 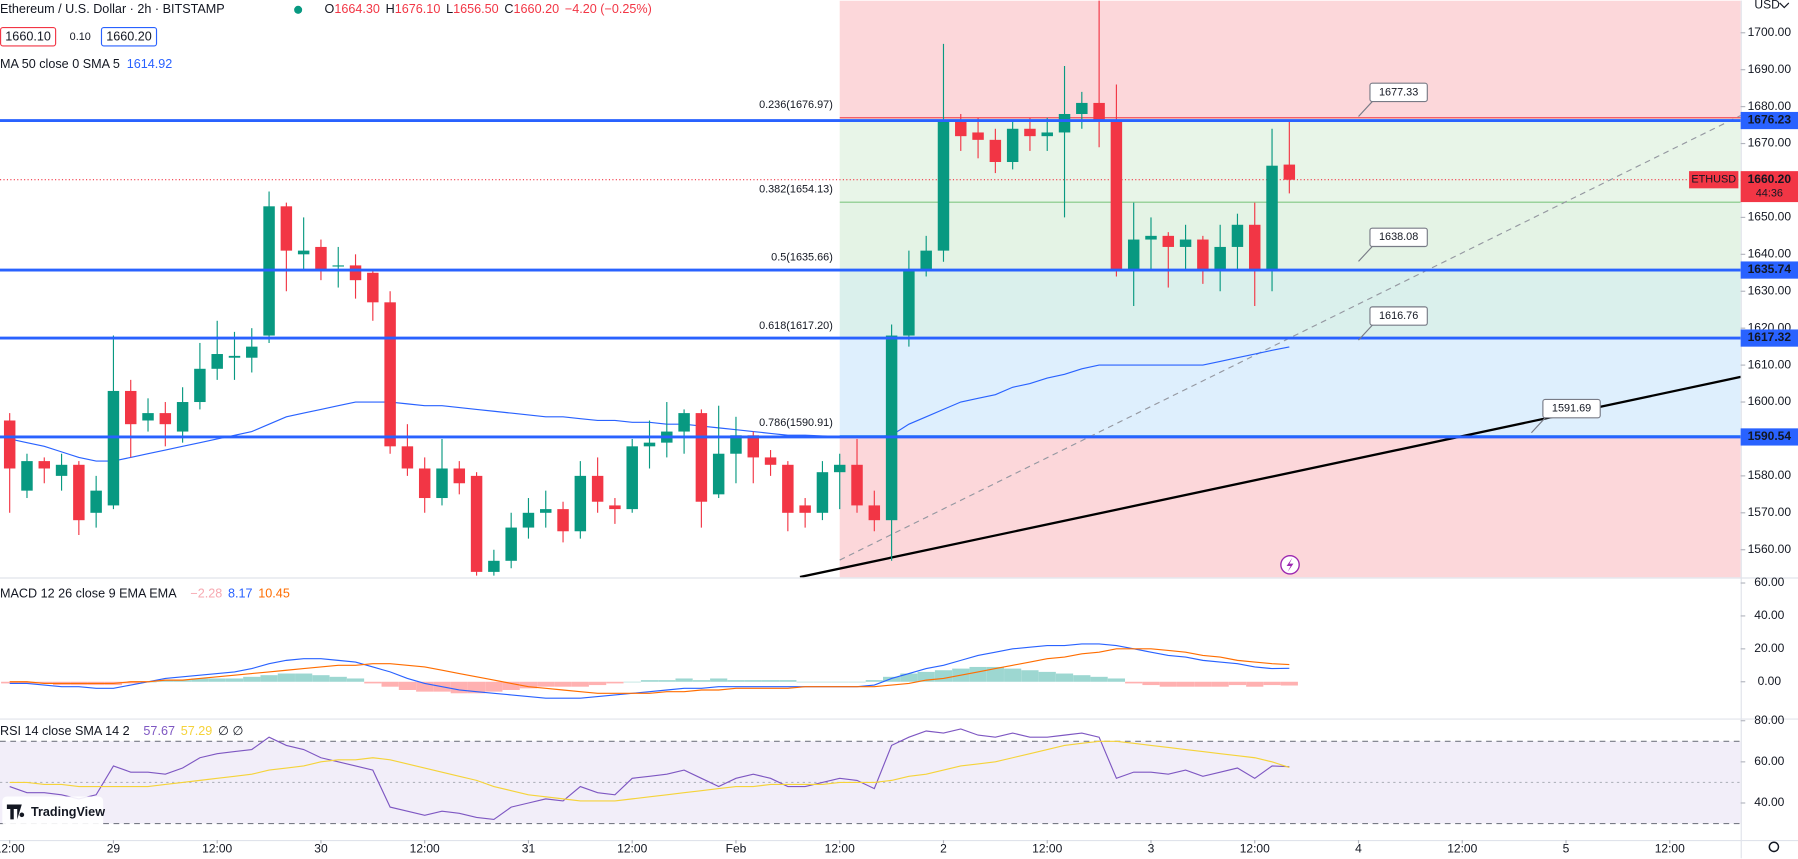 What do you see at coordinates (1769, 720) in the screenshot?
I see `y-tick-label: 80.00` at bounding box center [1769, 720].